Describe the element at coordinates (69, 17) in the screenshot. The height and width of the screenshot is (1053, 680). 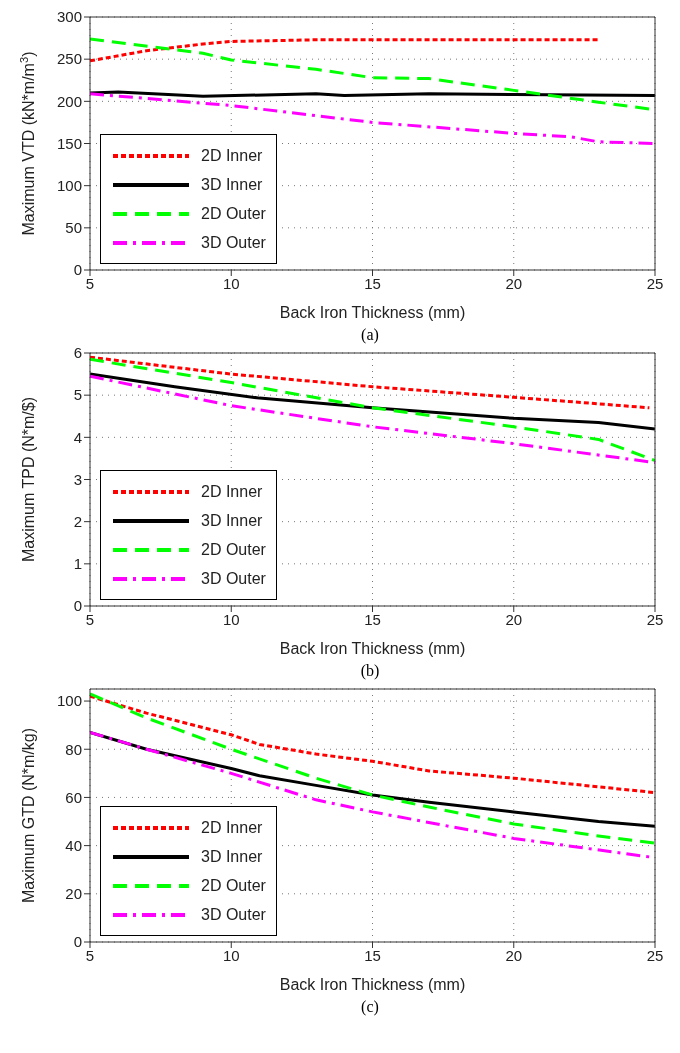
I see `y-tick-label: 300` at that location.